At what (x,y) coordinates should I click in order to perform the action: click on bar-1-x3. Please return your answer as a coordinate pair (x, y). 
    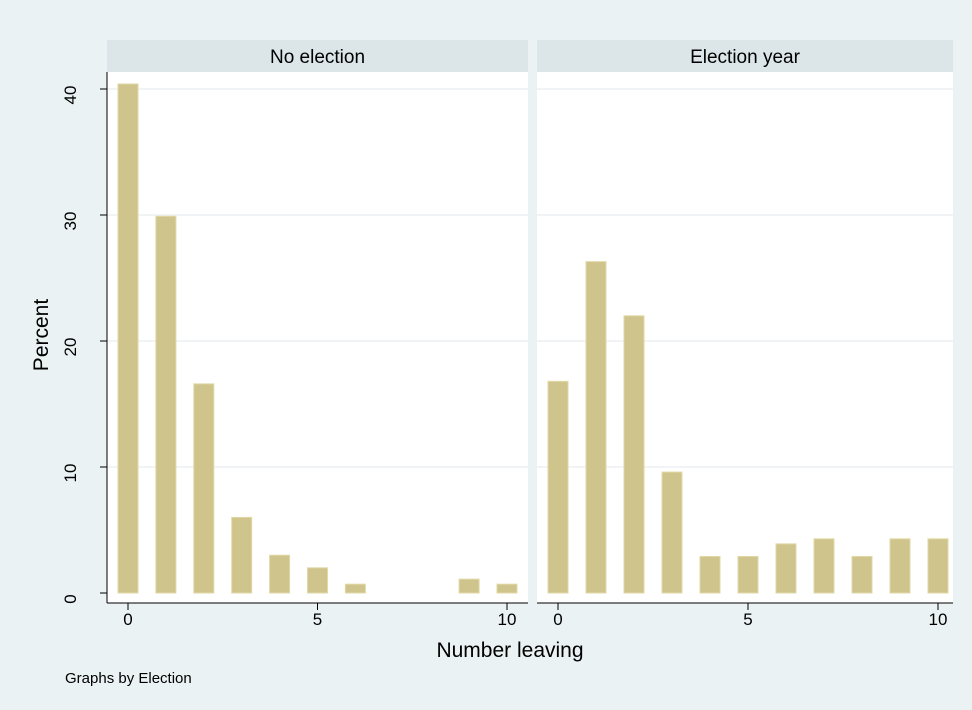
    Looking at the image, I should click on (242, 555).